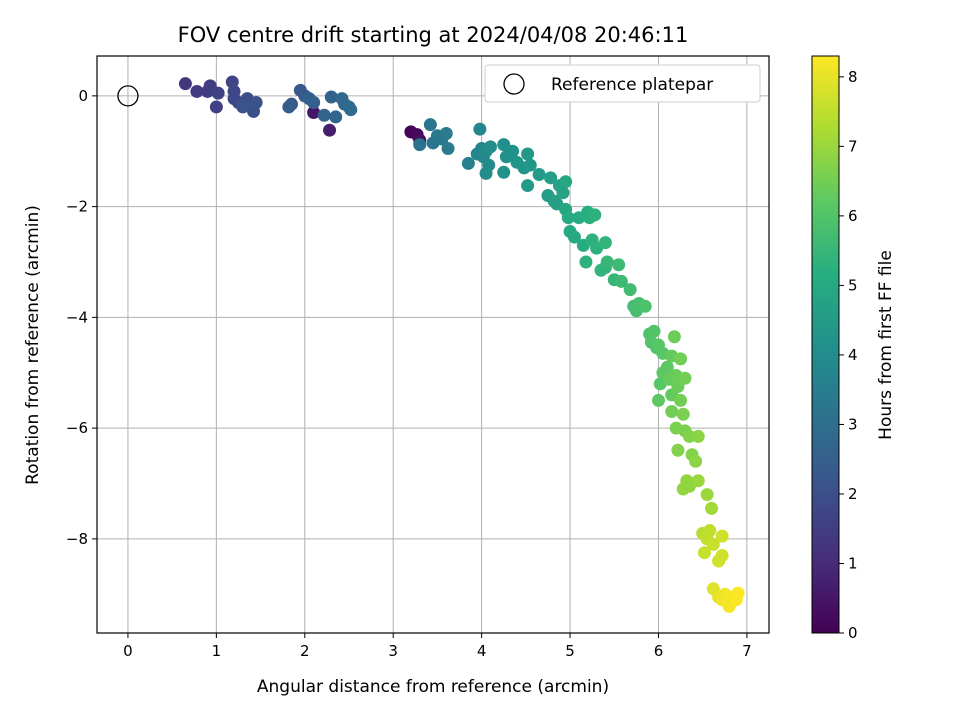 The image size is (960, 720). I want to click on colorbar-label: Hours from first FF file, so click(886, 345).